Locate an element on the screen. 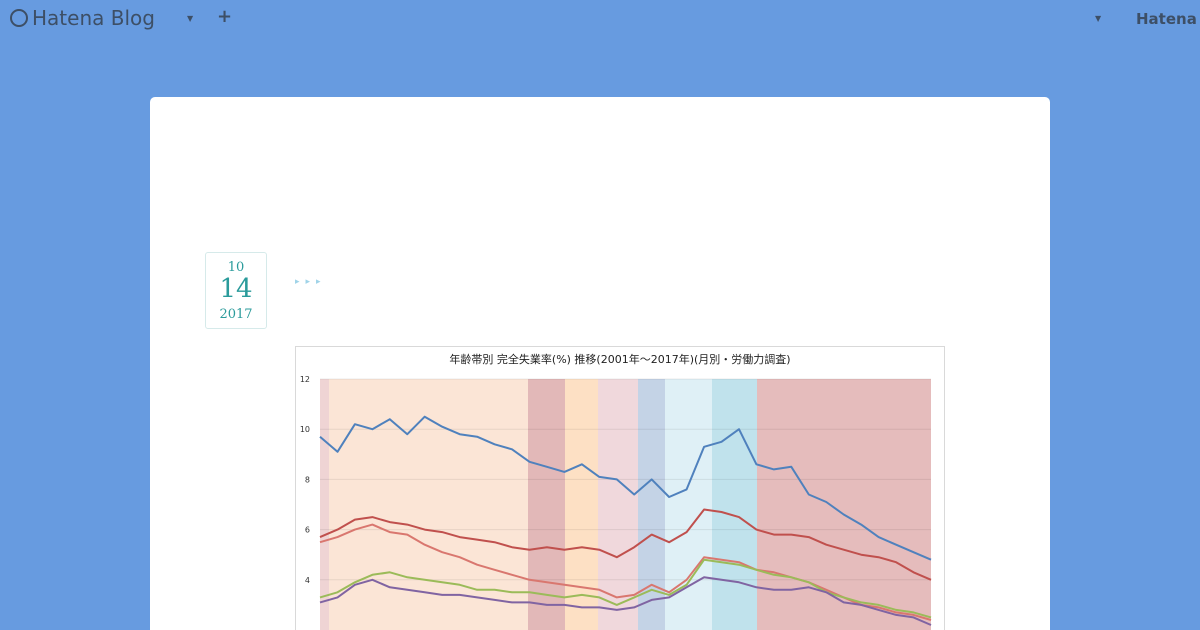  y-tick-label: 4 is located at coordinates (307, 580).